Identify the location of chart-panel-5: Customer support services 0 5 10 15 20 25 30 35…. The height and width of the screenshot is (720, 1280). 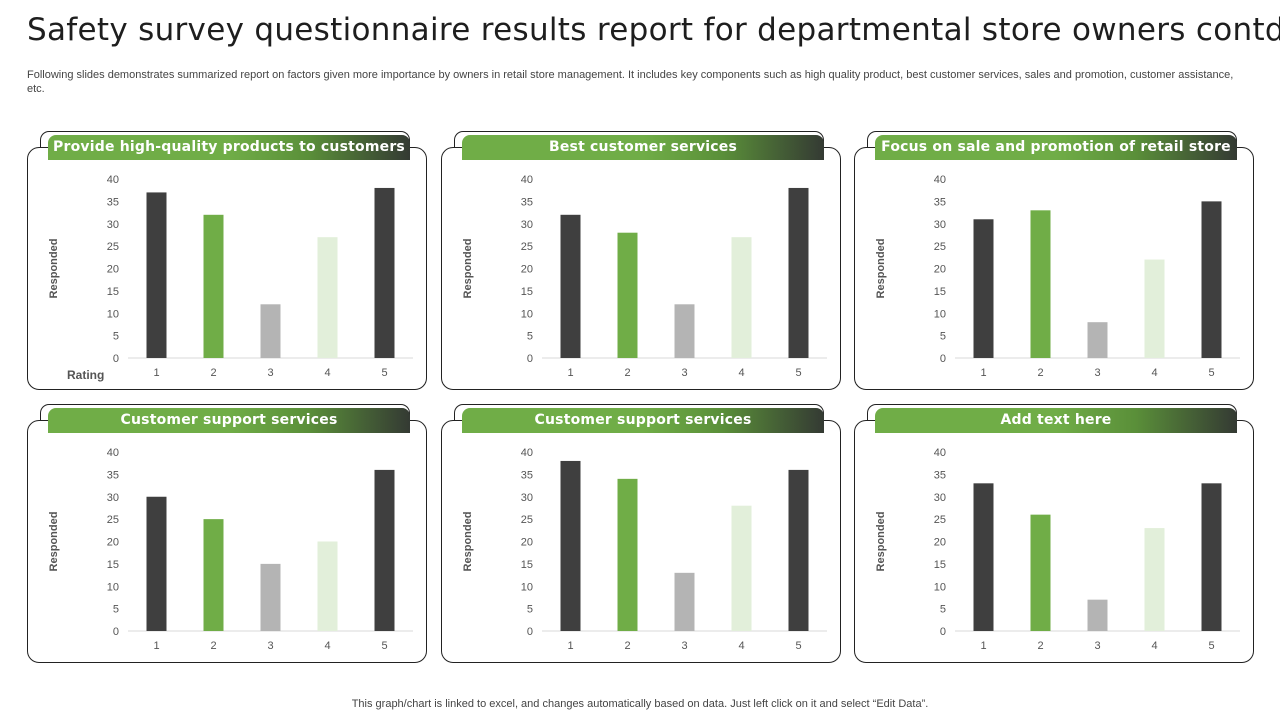
(641, 533).